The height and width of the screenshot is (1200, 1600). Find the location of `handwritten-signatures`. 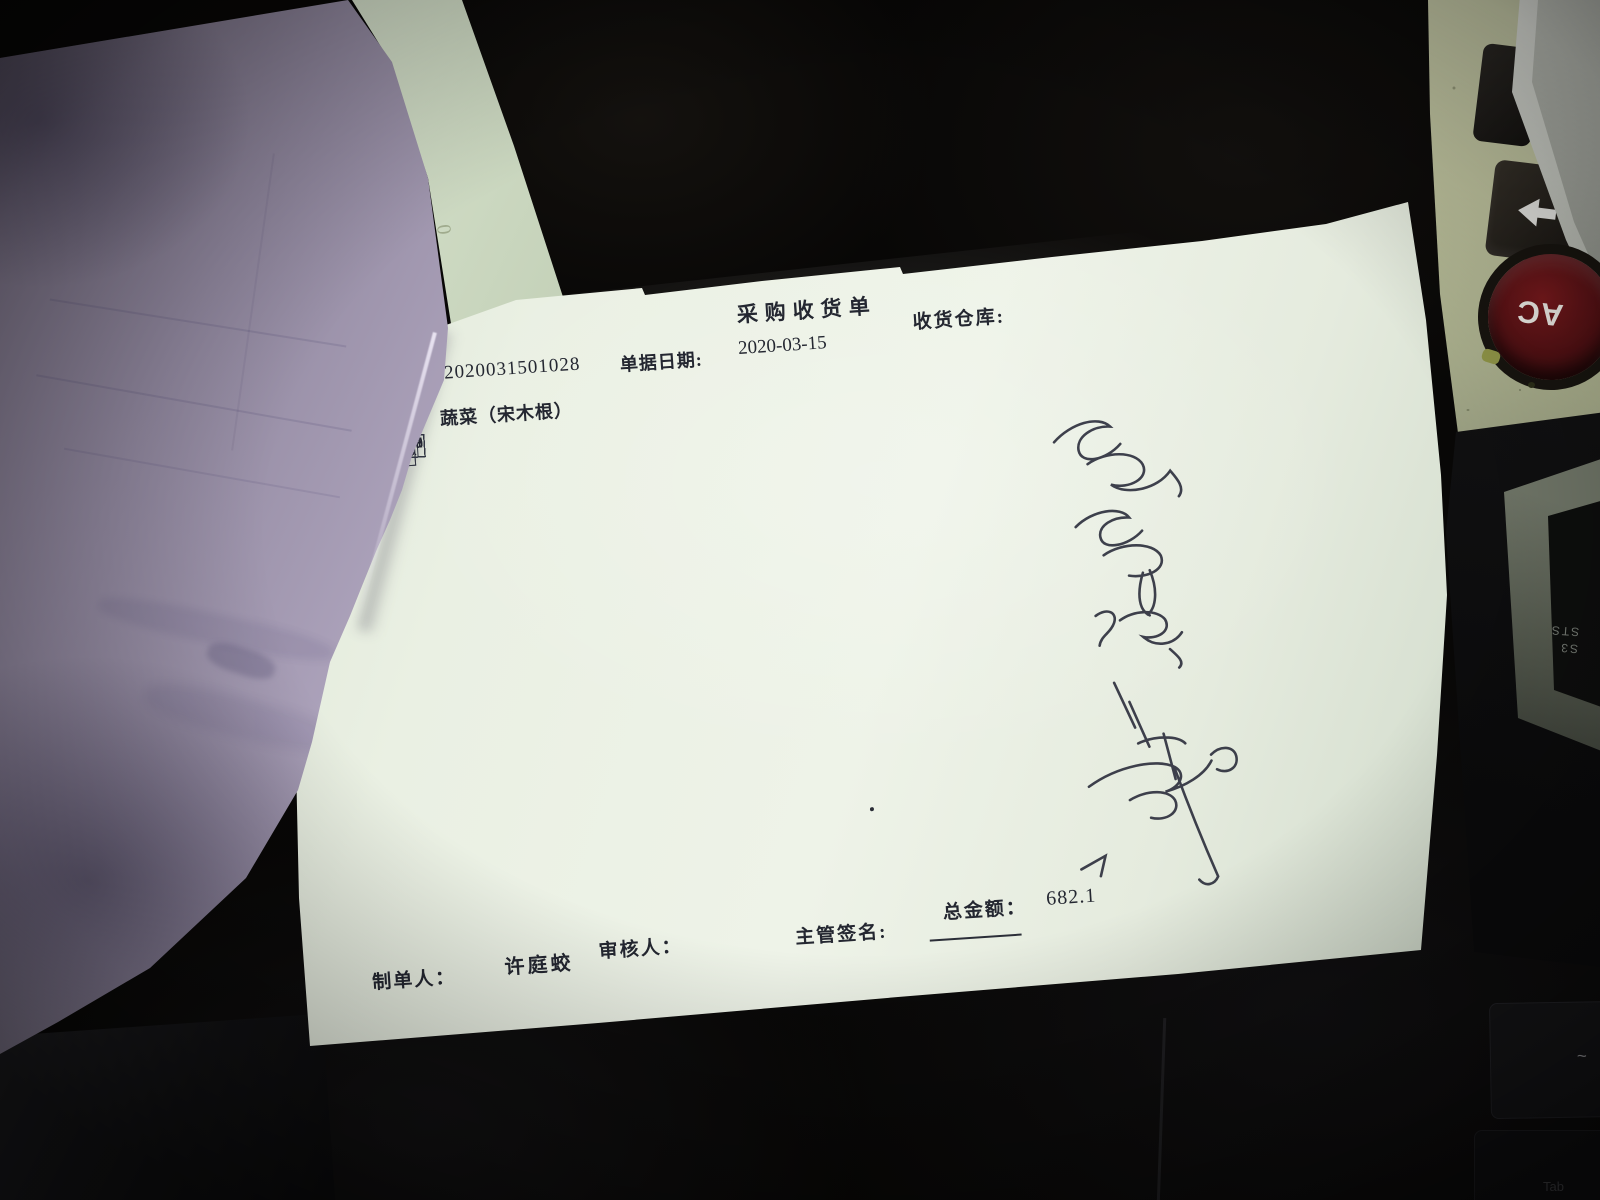

handwritten-signatures is located at coordinates (1145, 653).